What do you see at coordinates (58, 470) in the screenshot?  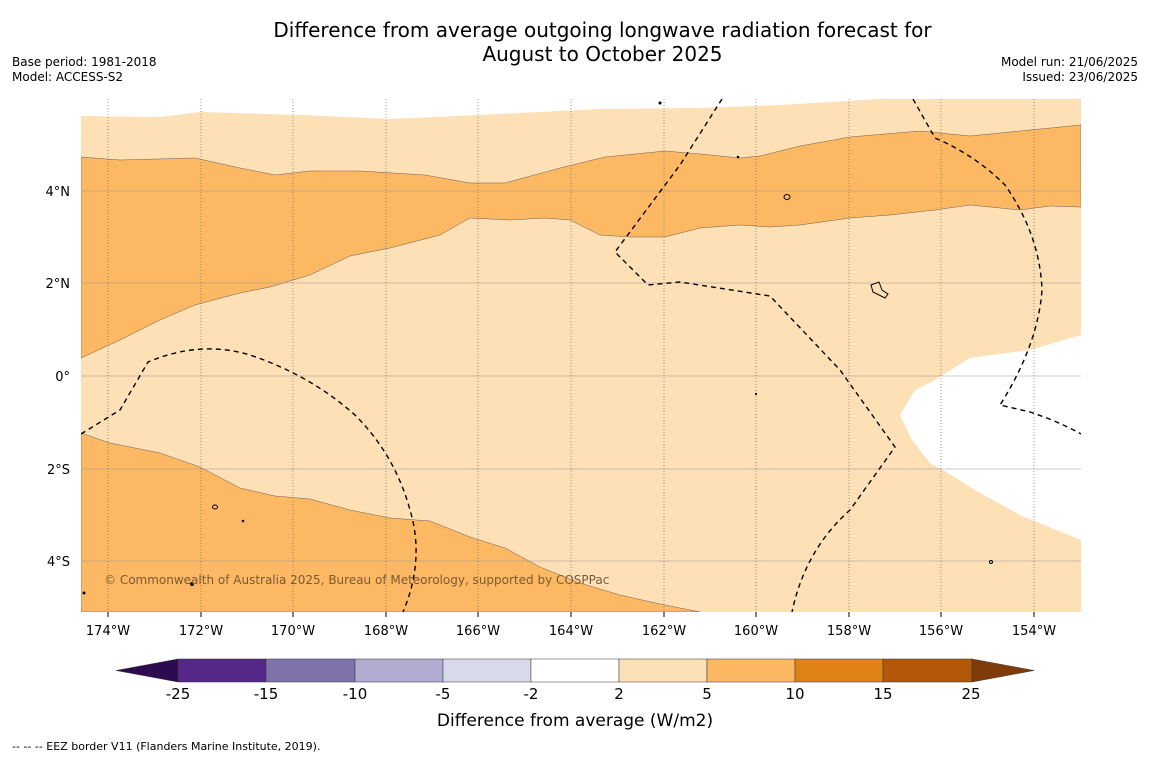 I see `lat-label: 2°S` at bounding box center [58, 470].